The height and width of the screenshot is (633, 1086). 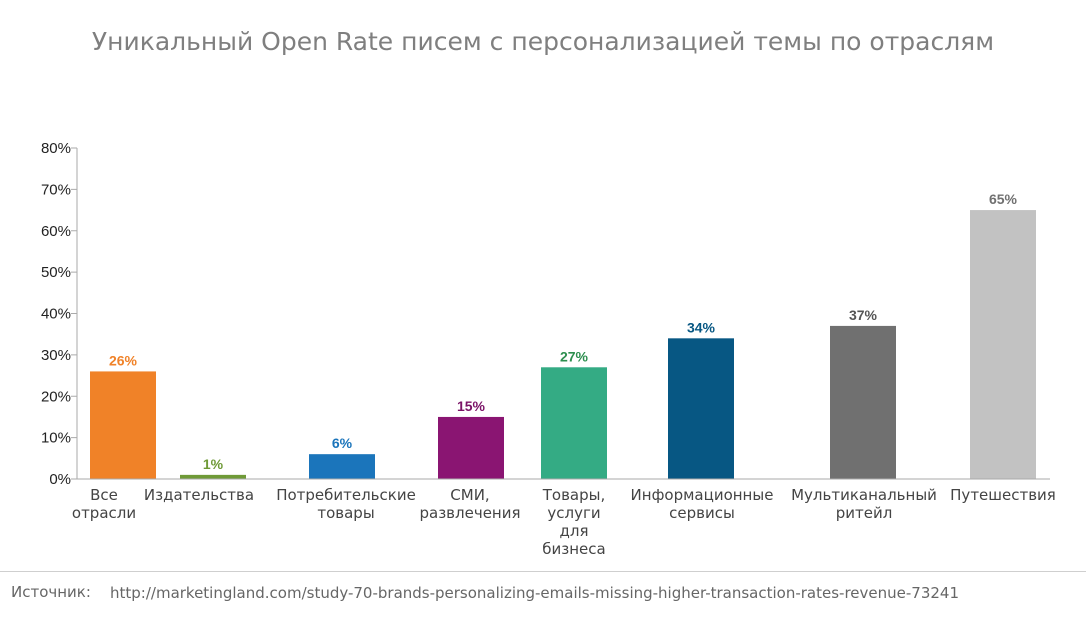 I want to click on footer-divider, so click(x=543, y=571).